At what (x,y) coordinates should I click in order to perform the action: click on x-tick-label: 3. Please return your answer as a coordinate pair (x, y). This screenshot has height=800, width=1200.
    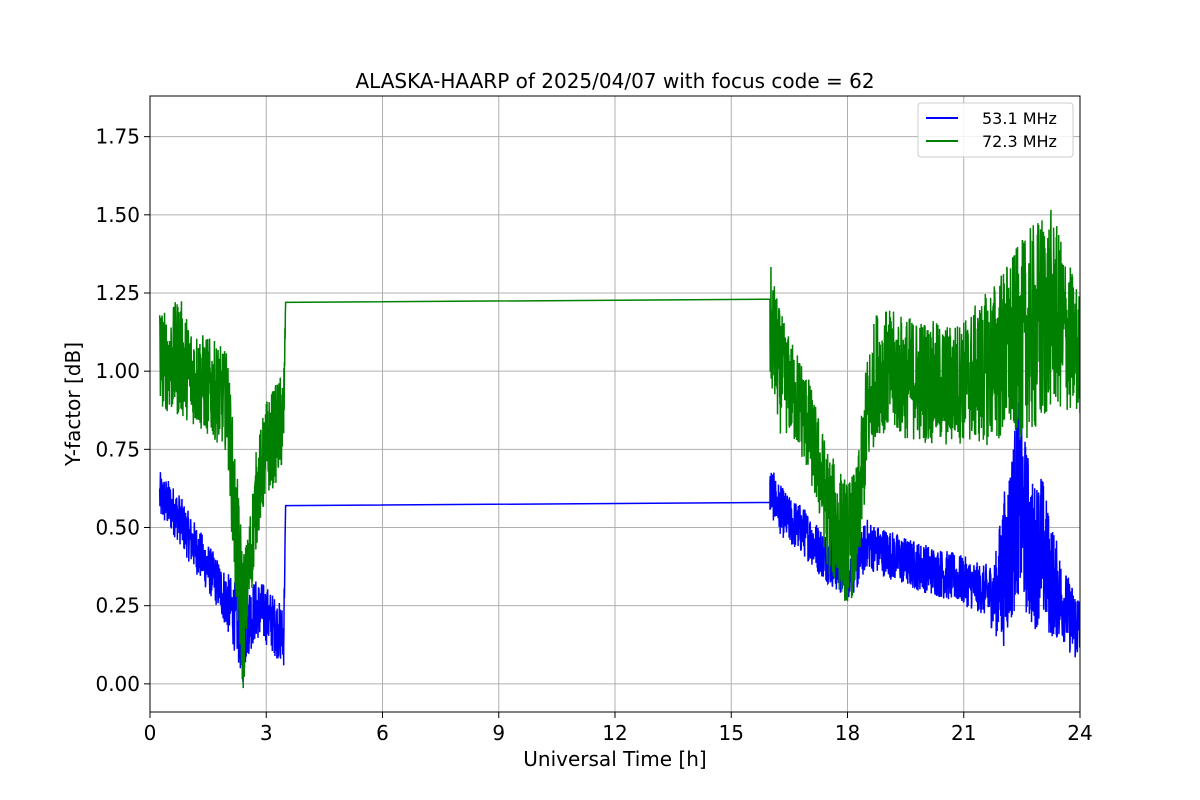
    Looking at the image, I should click on (266, 733).